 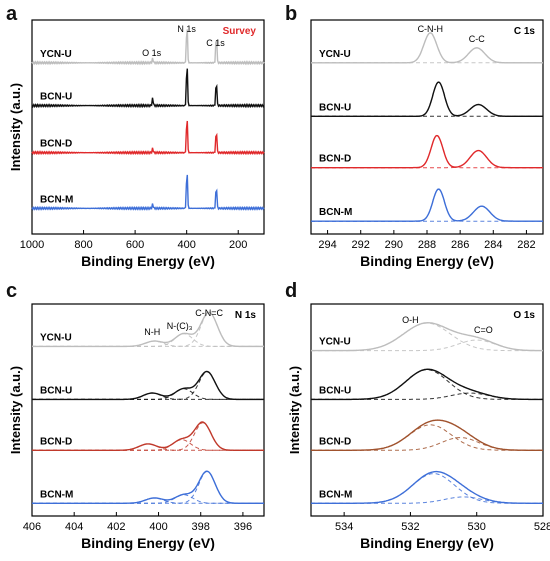 I want to click on peak-annotation: C-N=C, so click(x=209, y=313).